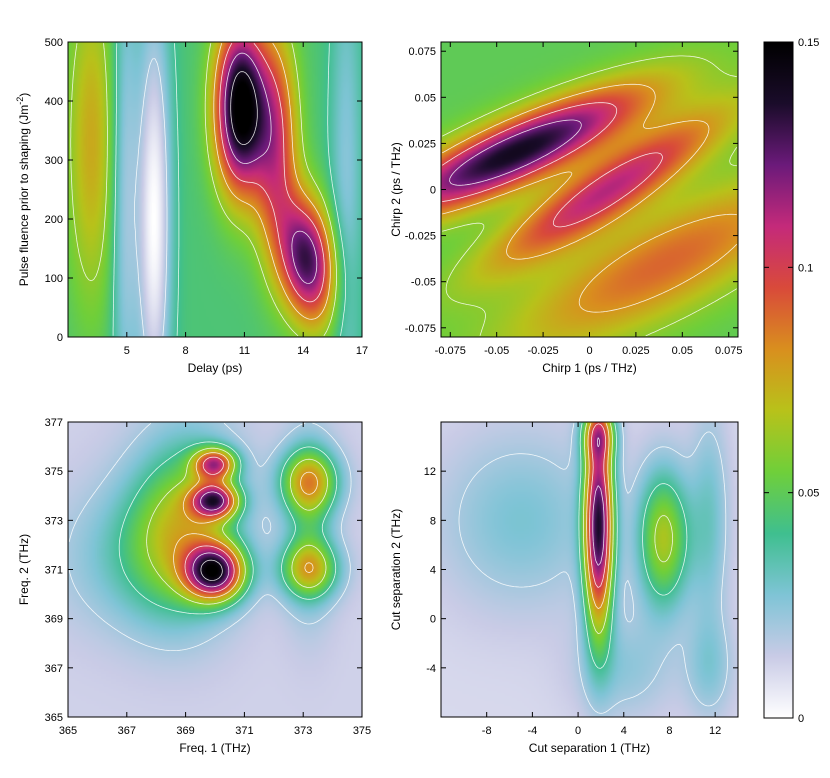 Image resolution: width=830 pixels, height=778 pixels. What do you see at coordinates (396, 189) in the screenshot?
I see `y-axis-label: Chirp 2 (ps / THz)` at bounding box center [396, 189].